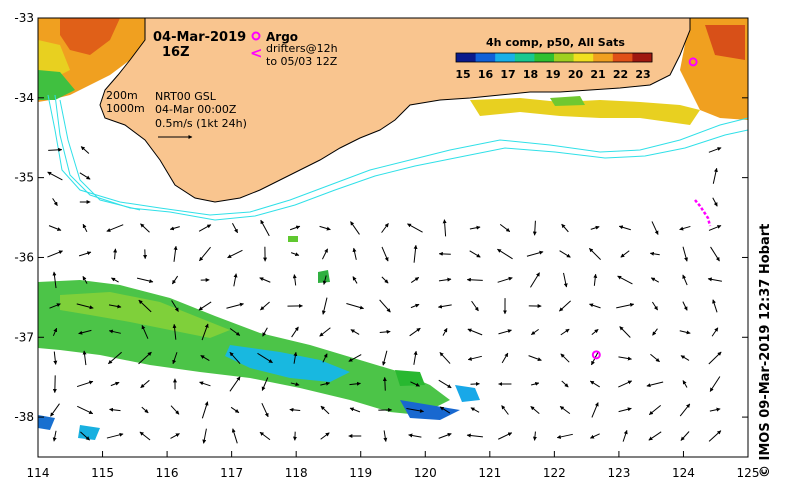 The width and height of the screenshot is (790, 492). I want to click on sst-nw-yellow, so click(54, 60).